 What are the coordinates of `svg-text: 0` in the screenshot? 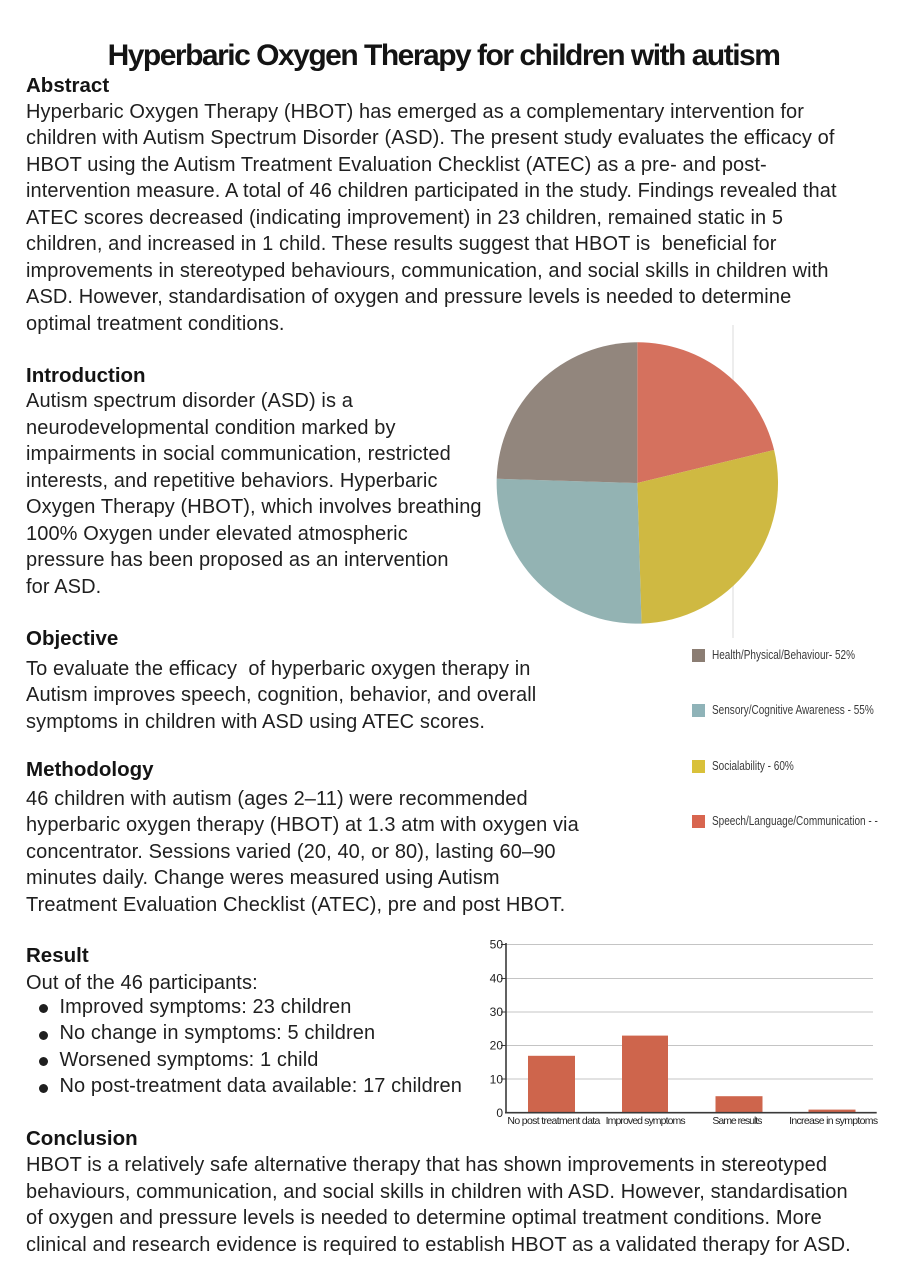 It's located at (499, 1113).